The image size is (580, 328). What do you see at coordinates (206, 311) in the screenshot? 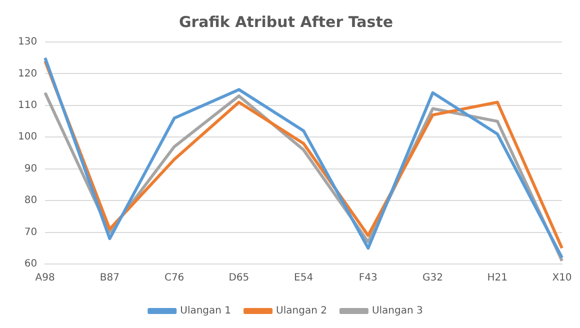
I see `legend-label: Ulangan 1` at bounding box center [206, 311].